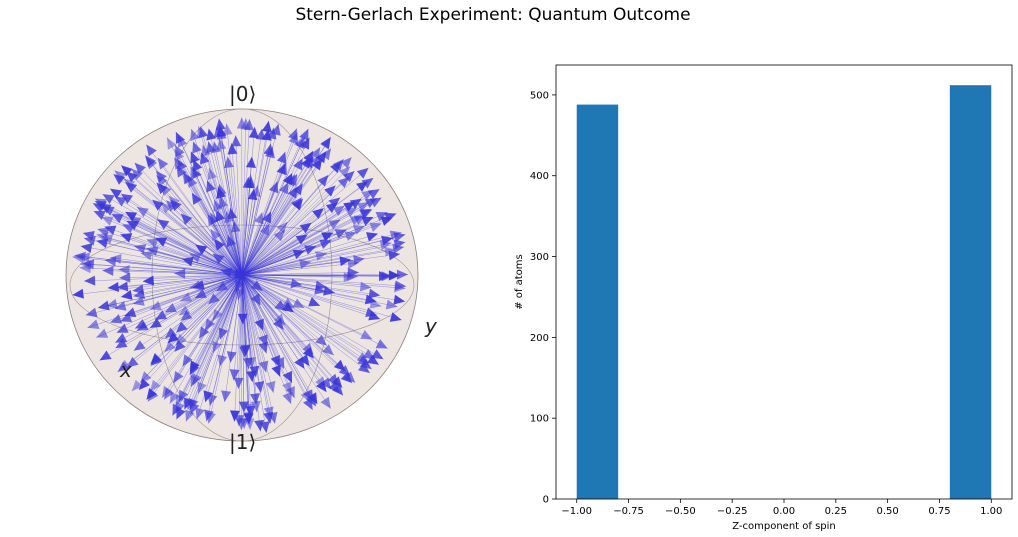 This screenshot has height=537, width=1018. I want to click on x-axis-title: Z-component of spin, so click(784, 526).